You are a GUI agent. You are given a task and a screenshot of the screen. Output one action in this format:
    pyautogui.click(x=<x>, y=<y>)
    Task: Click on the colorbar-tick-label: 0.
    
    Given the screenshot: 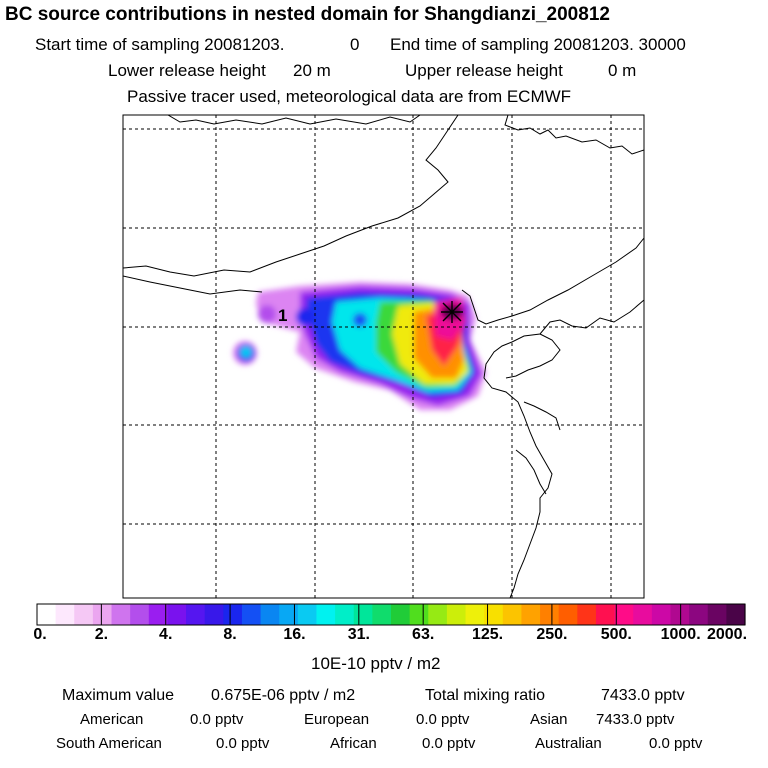 What is the action you would take?
    pyautogui.click(x=40, y=634)
    